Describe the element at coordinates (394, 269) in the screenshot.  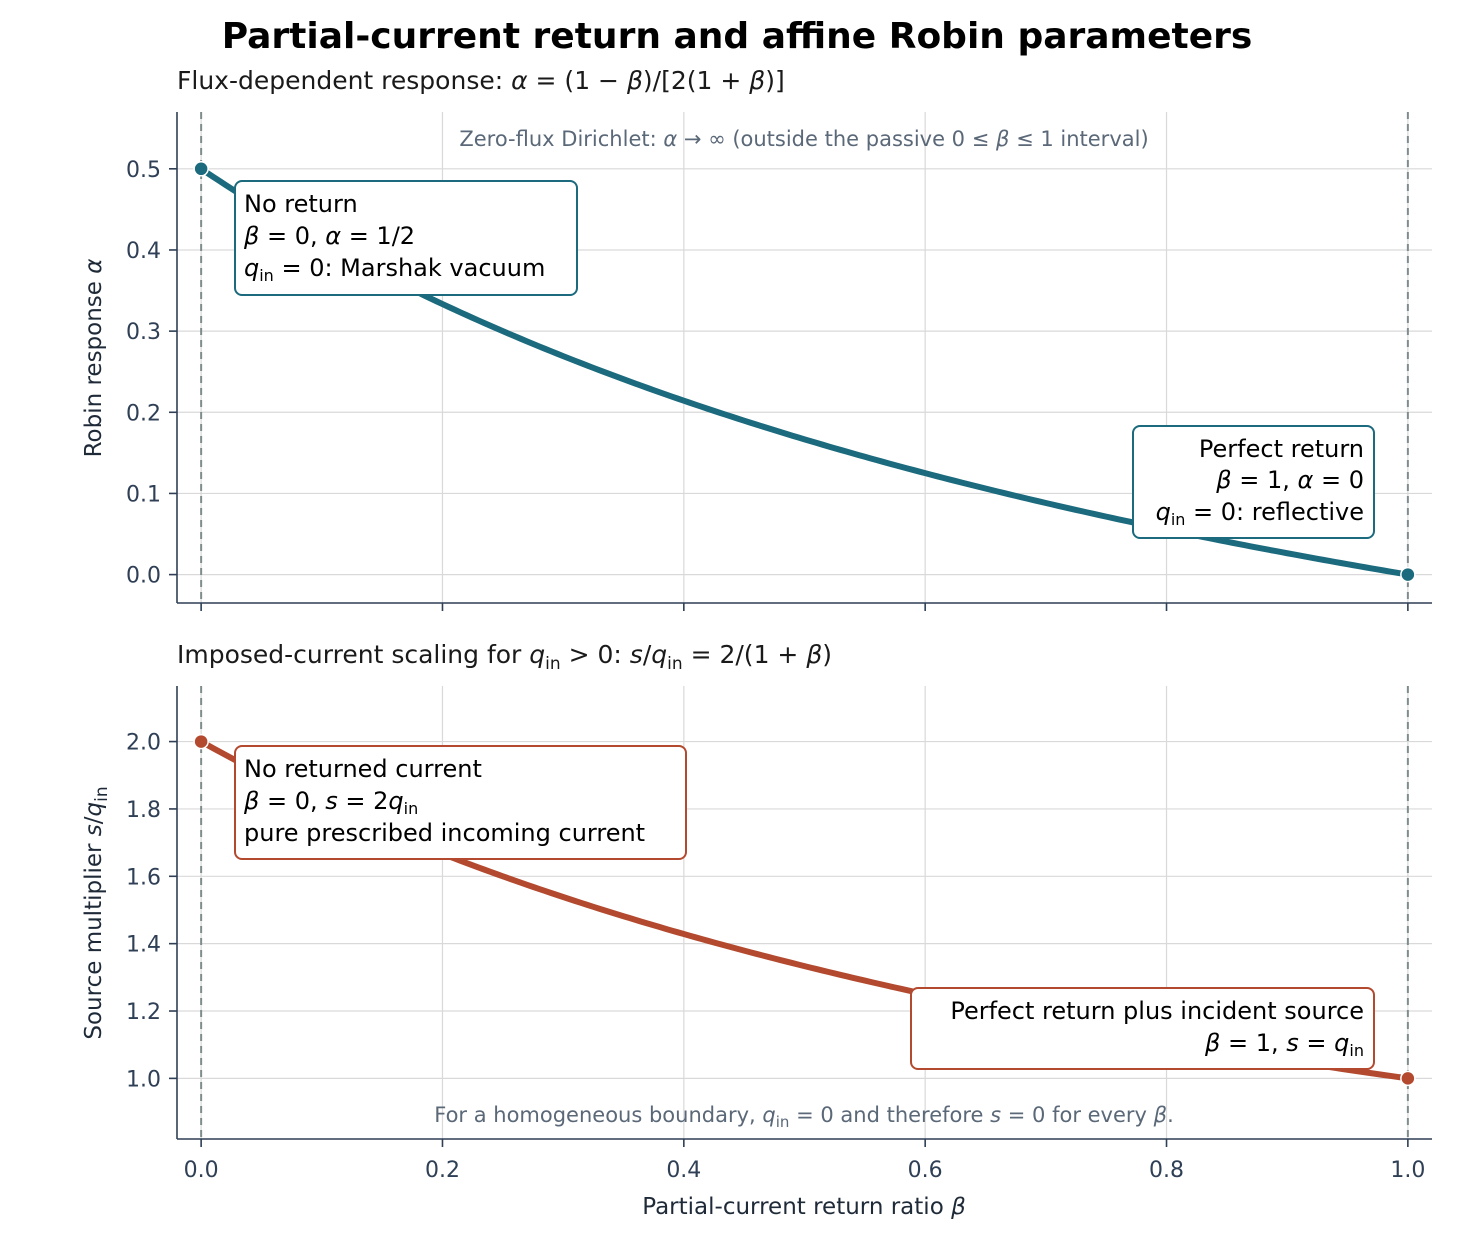
I see `no-return-annotation-line3: qin = 0: Marshak vacuum` at that location.